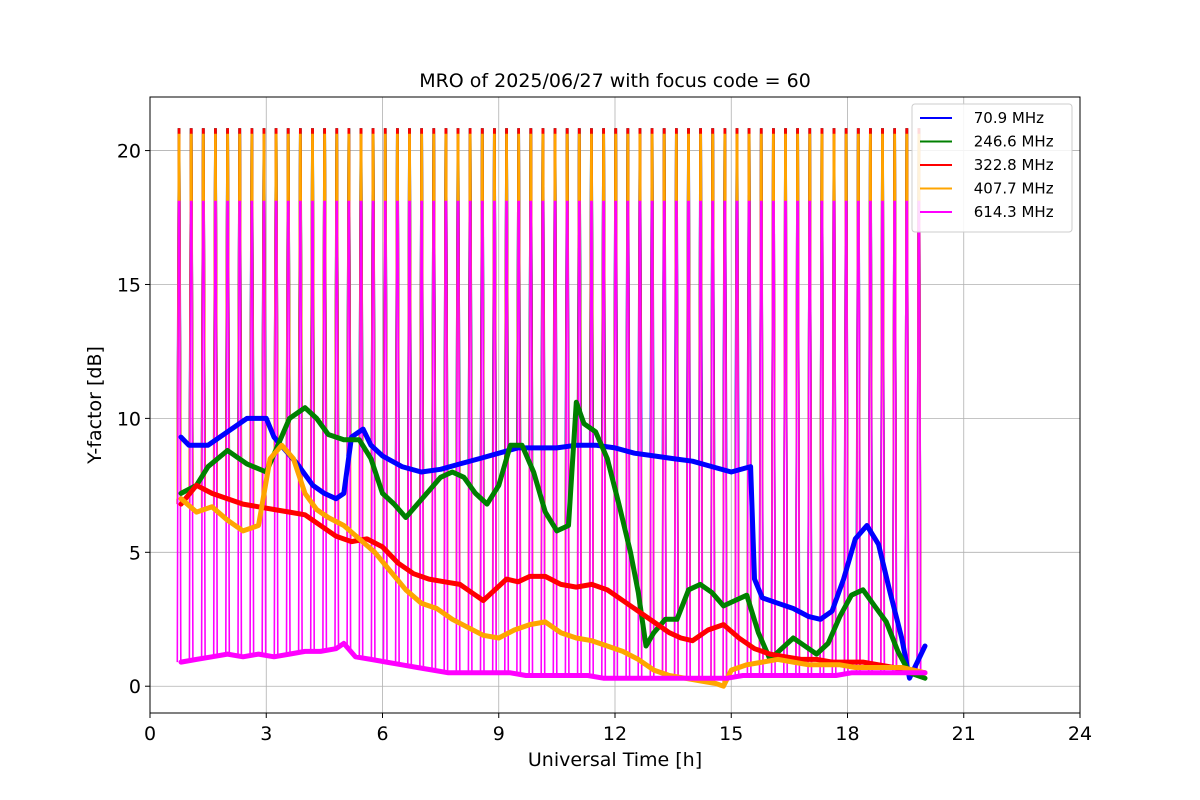  I want to click on legend-box, so click(992, 168).